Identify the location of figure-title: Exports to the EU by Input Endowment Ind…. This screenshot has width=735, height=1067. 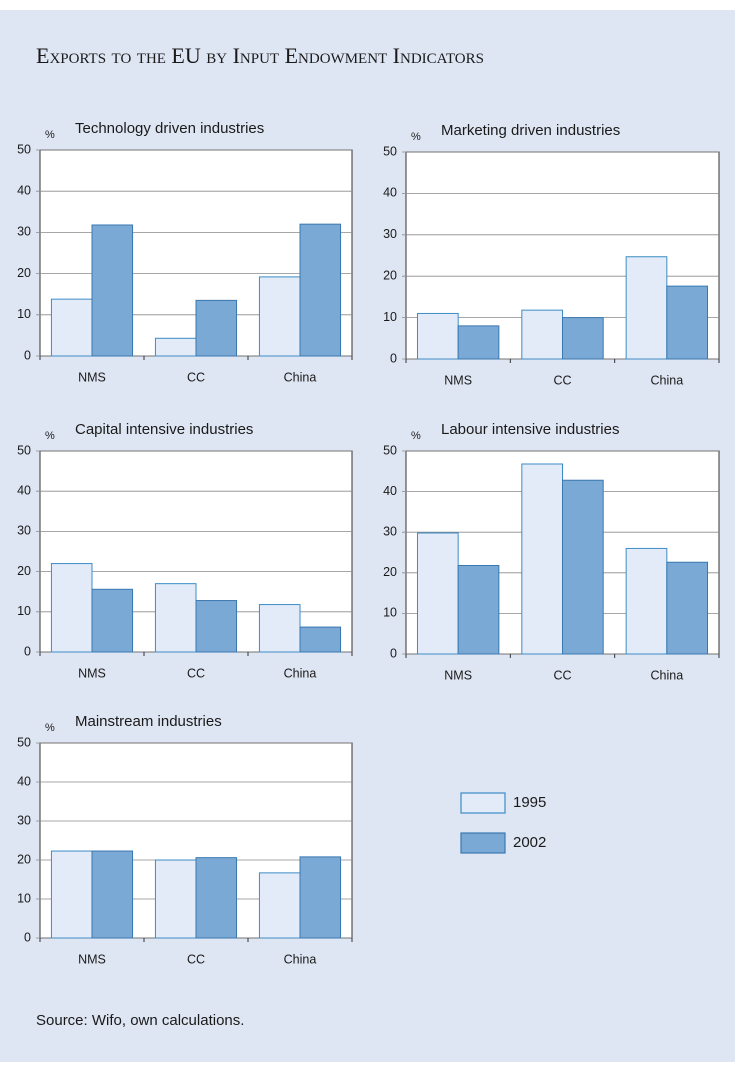
(260, 55).